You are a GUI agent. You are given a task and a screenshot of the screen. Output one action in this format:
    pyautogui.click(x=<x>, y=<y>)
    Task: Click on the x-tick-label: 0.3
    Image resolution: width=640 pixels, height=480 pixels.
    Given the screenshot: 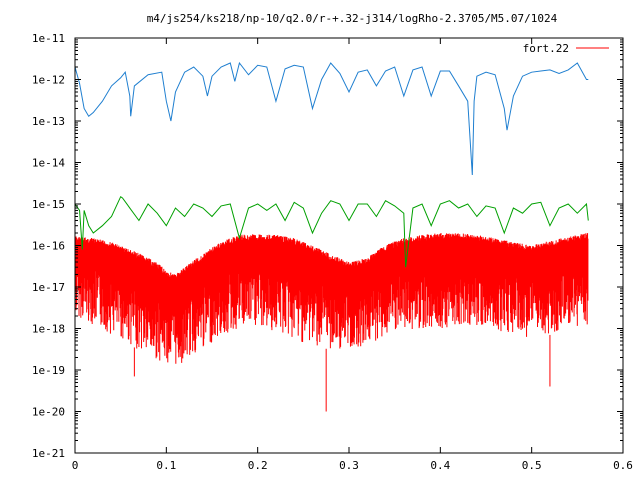 What is the action you would take?
    pyautogui.click(x=349, y=465)
    